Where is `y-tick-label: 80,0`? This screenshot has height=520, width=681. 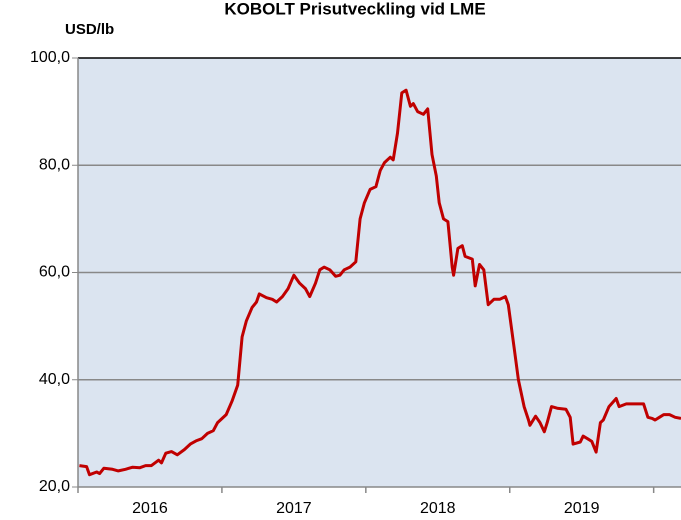
y-tick-label: 80,0 is located at coordinates (54, 164).